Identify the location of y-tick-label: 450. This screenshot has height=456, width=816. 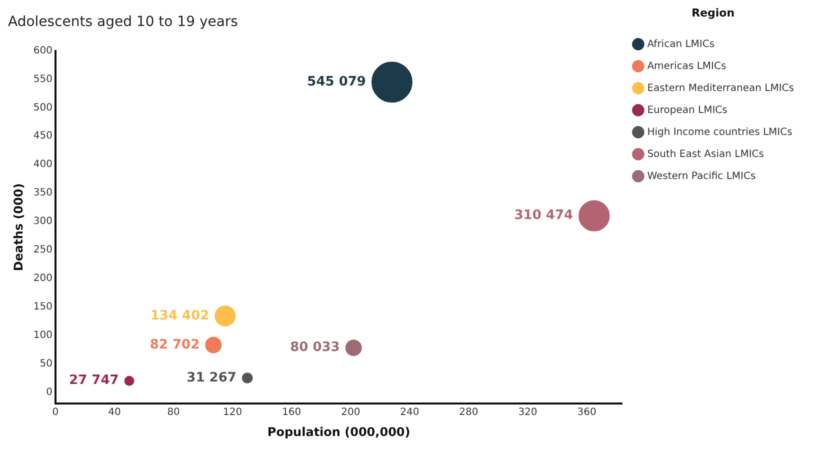
(42, 136).